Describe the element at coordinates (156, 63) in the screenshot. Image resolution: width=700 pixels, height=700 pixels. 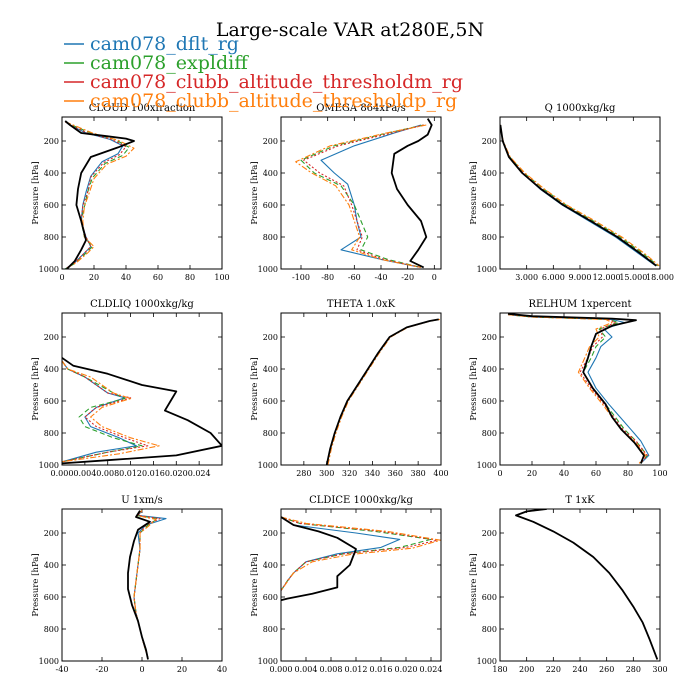
I see `legend-item: cam078_expldiff` at that location.